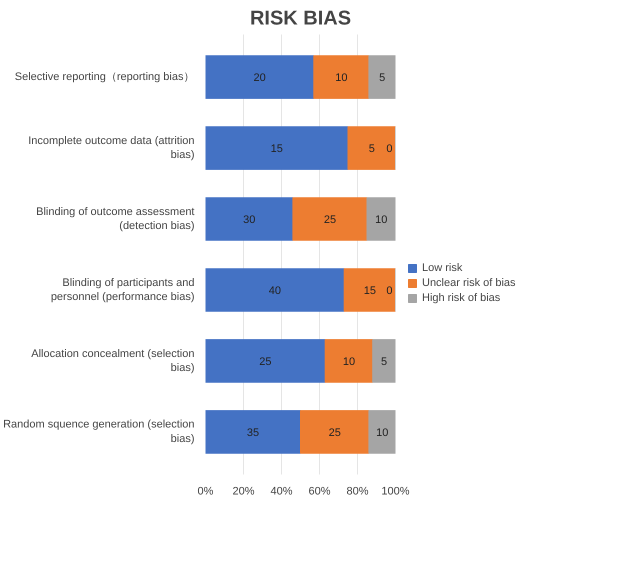 The image size is (640, 569). What do you see at coordinates (122, 290) in the screenshot?
I see `y-tick-label: Blinding of participants and personnel (performance bias)` at bounding box center [122, 290].